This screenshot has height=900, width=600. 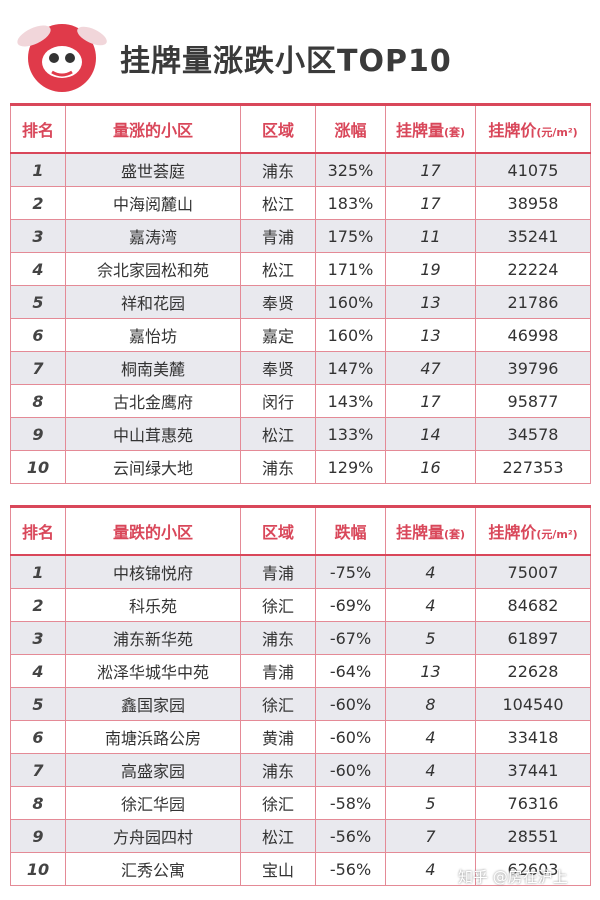 What do you see at coordinates (350, 467) in the screenshot?
I see `cell: 129%` at bounding box center [350, 467].